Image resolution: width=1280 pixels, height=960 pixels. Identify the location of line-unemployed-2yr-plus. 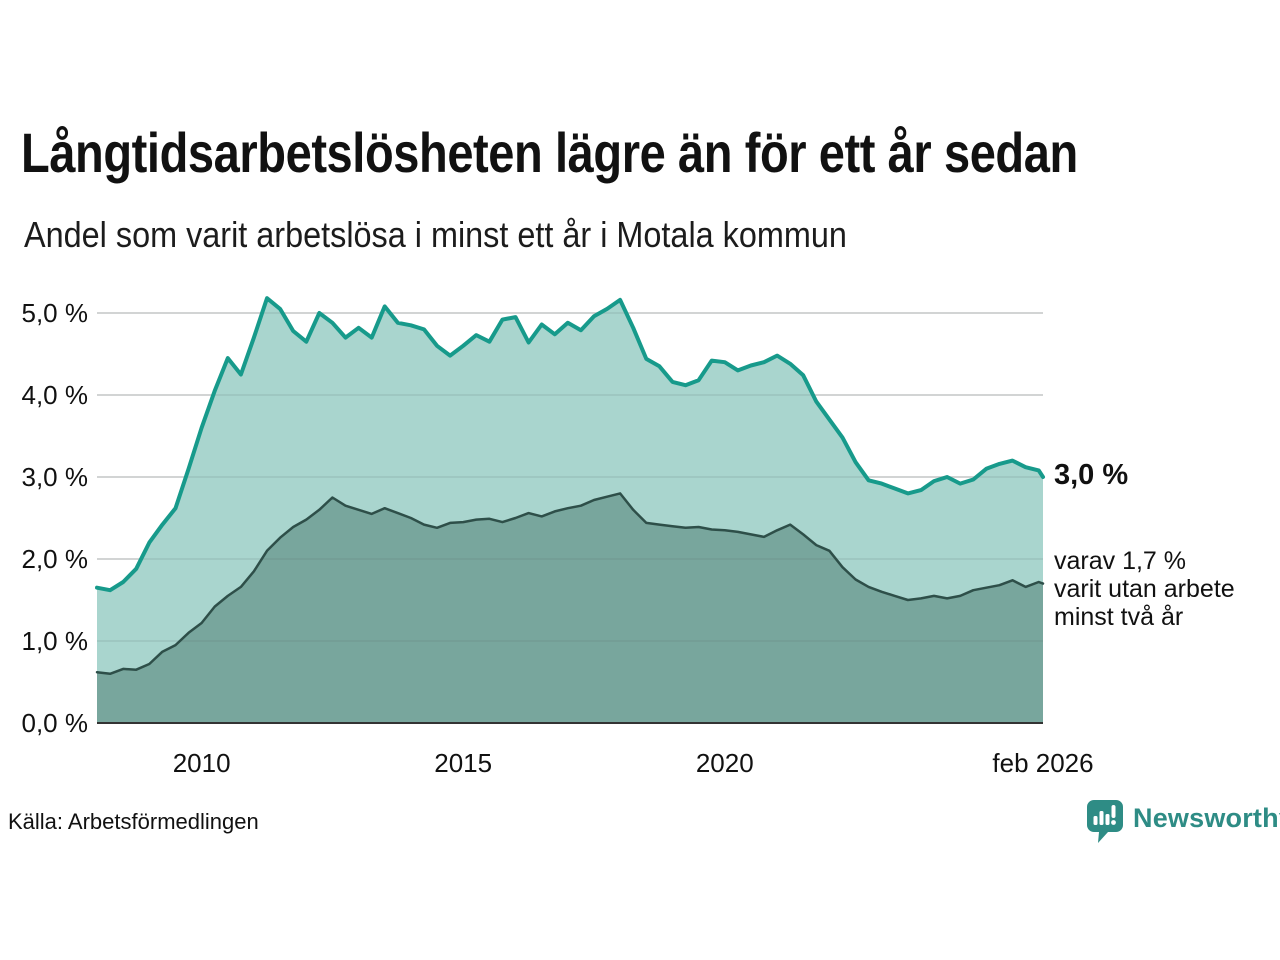
(570, 584).